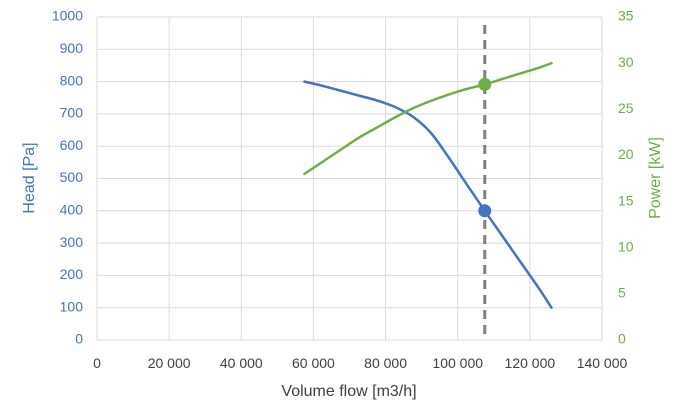 This screenshot has height=406, width=682. What do you see at coordinates (626, 154) in the screenshot?
I see `y-right-tick-label: 20` at bounding box center [626, 154].